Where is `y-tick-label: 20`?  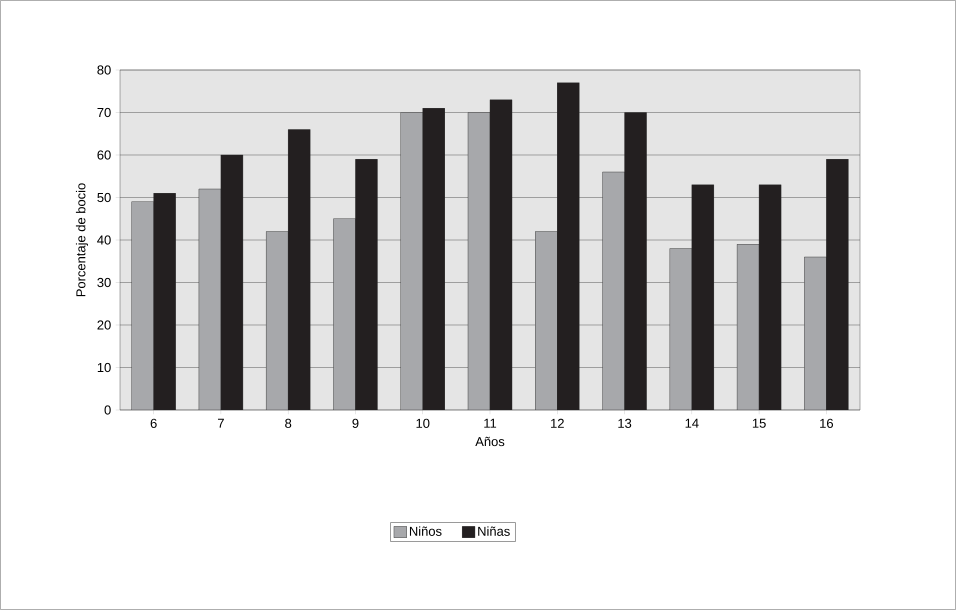
y-tick-label: 20 is located at coordinates (104, 325).